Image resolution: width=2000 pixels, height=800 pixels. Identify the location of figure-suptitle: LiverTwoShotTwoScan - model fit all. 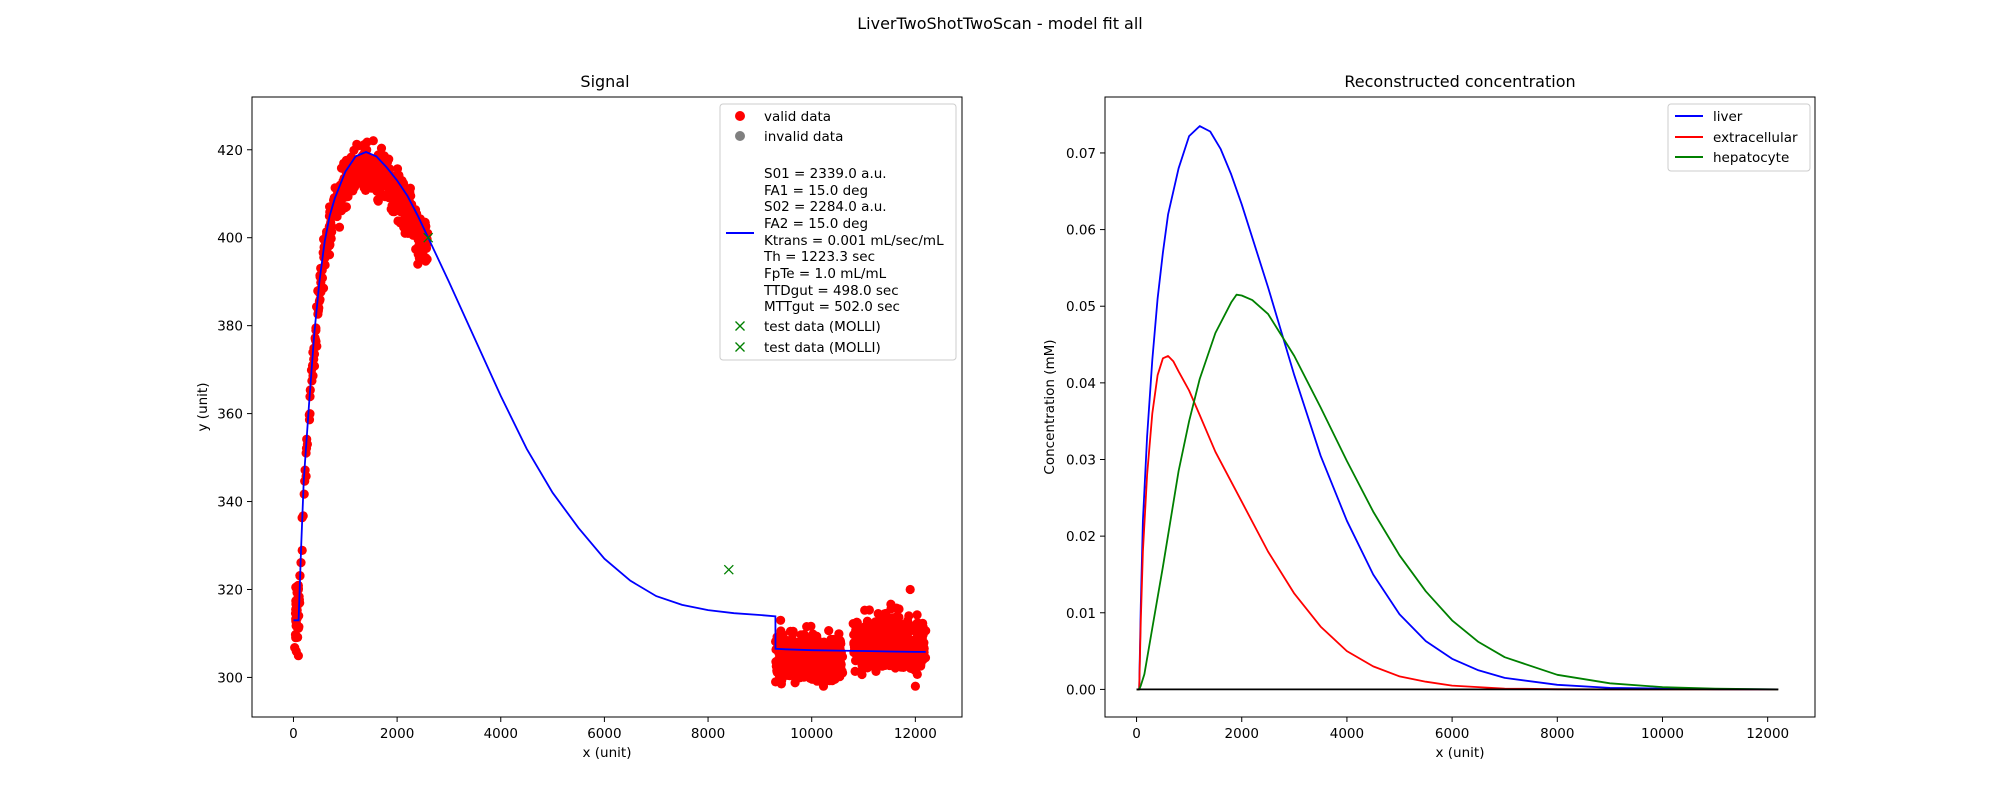
(1000, 23).